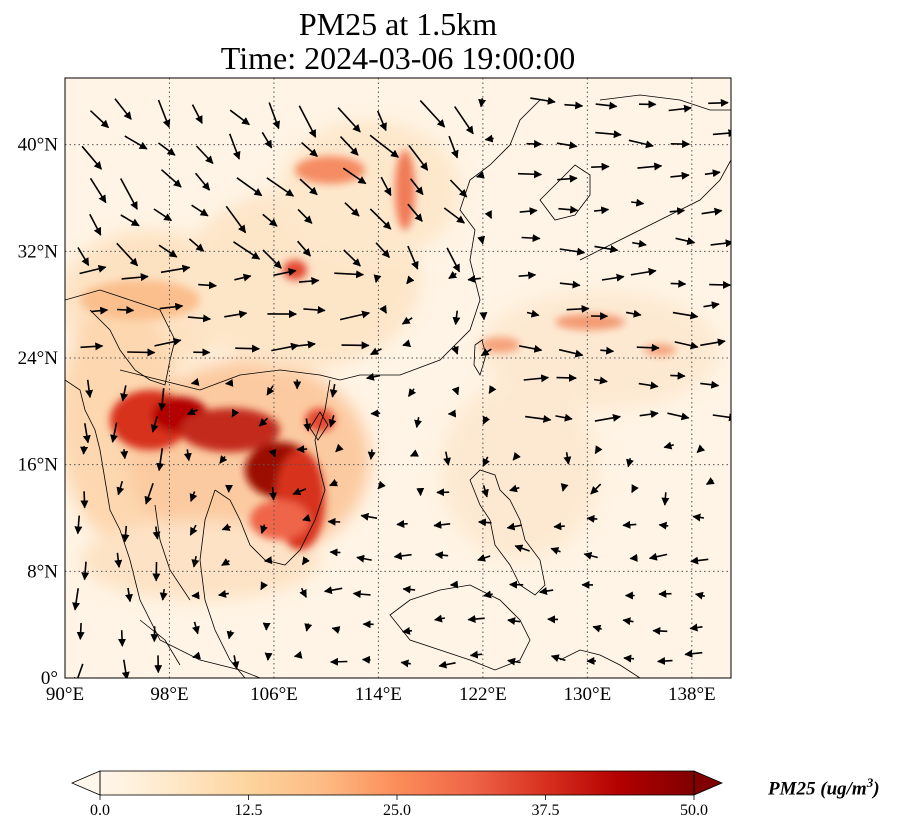  What do you see at coordinates (49, 678) in the screenshot?
I see `lat-tick-label: 0°` at bounding box center [49, 678].